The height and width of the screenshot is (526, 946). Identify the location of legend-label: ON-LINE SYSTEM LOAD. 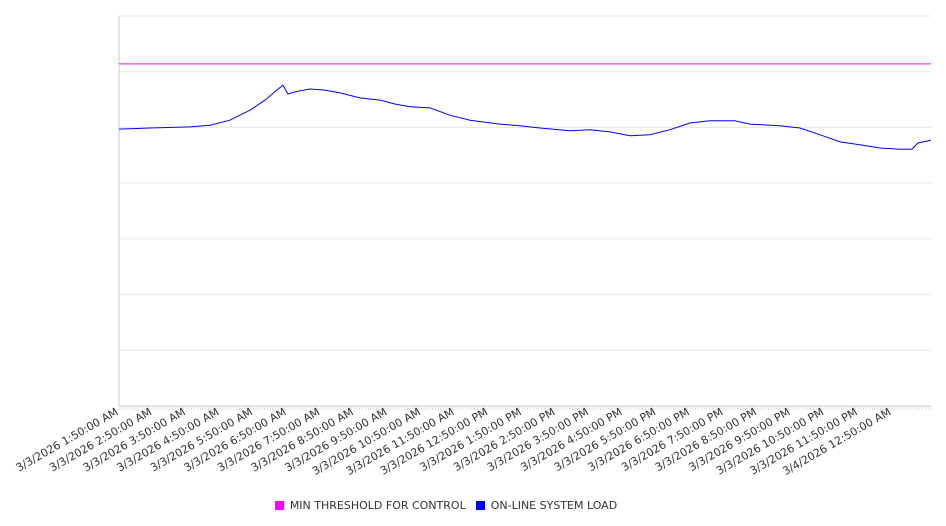
(554, 505).